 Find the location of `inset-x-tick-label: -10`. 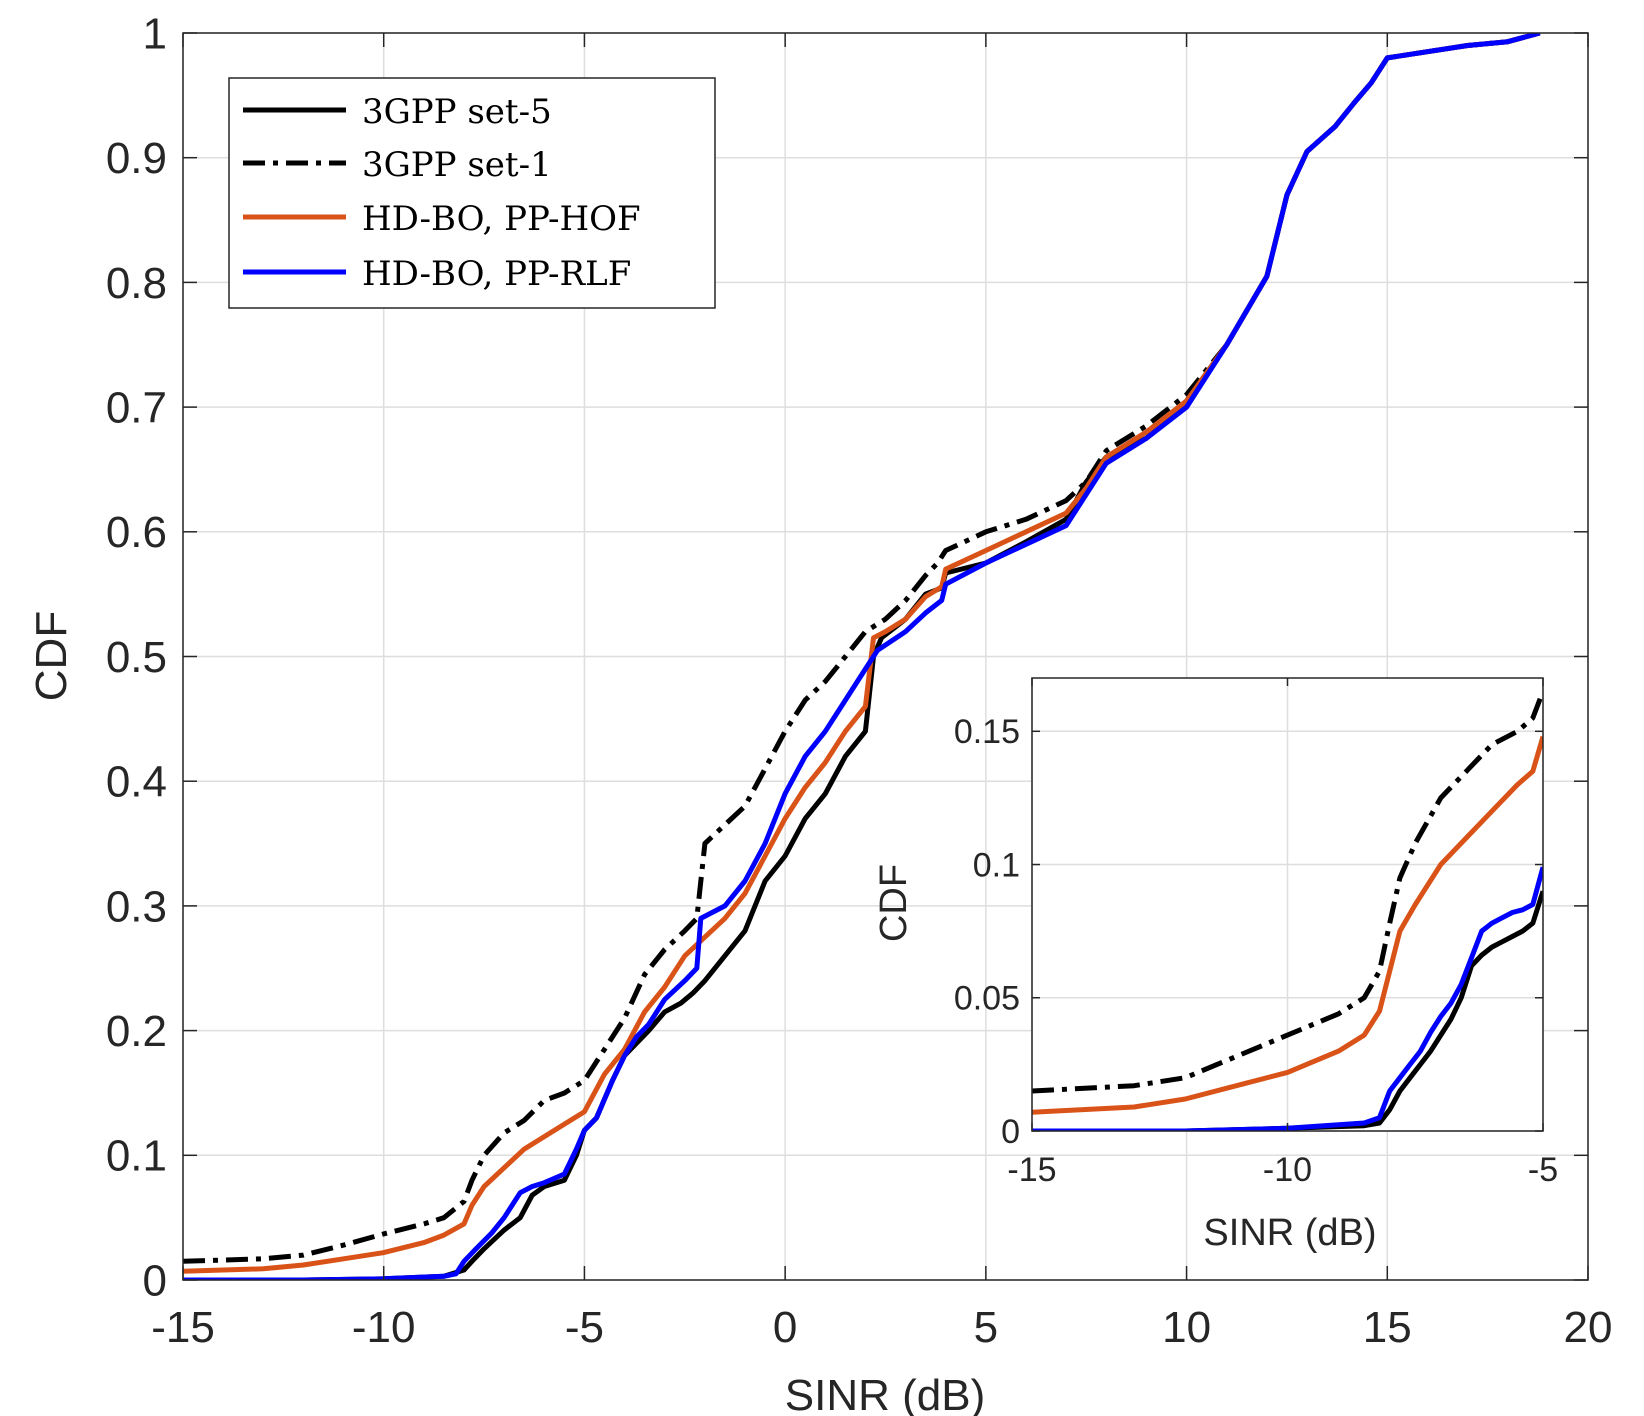

inset-x-tick-label: -10 is located at coordinates (1287, 1170).